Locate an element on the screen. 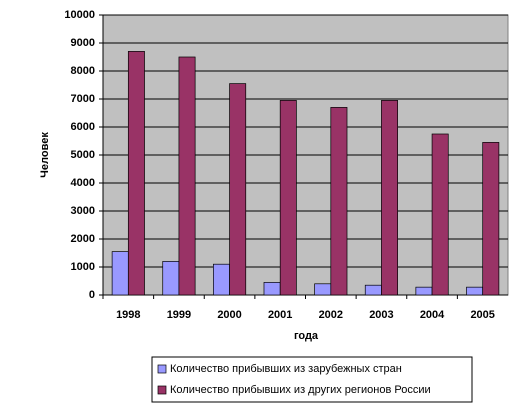 Image resolution: width=527 pixels, height=412 pixels. y-tick-label: 2000 is located at coordinates (83, 239).